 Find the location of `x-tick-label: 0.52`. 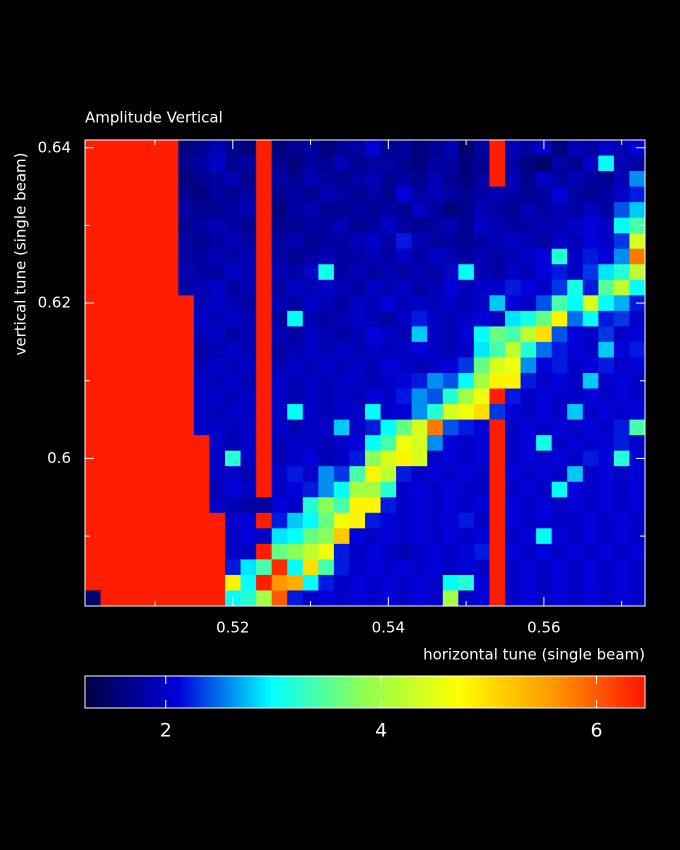

x-tick-label: 0.52 is located at coordinates (232, 628).